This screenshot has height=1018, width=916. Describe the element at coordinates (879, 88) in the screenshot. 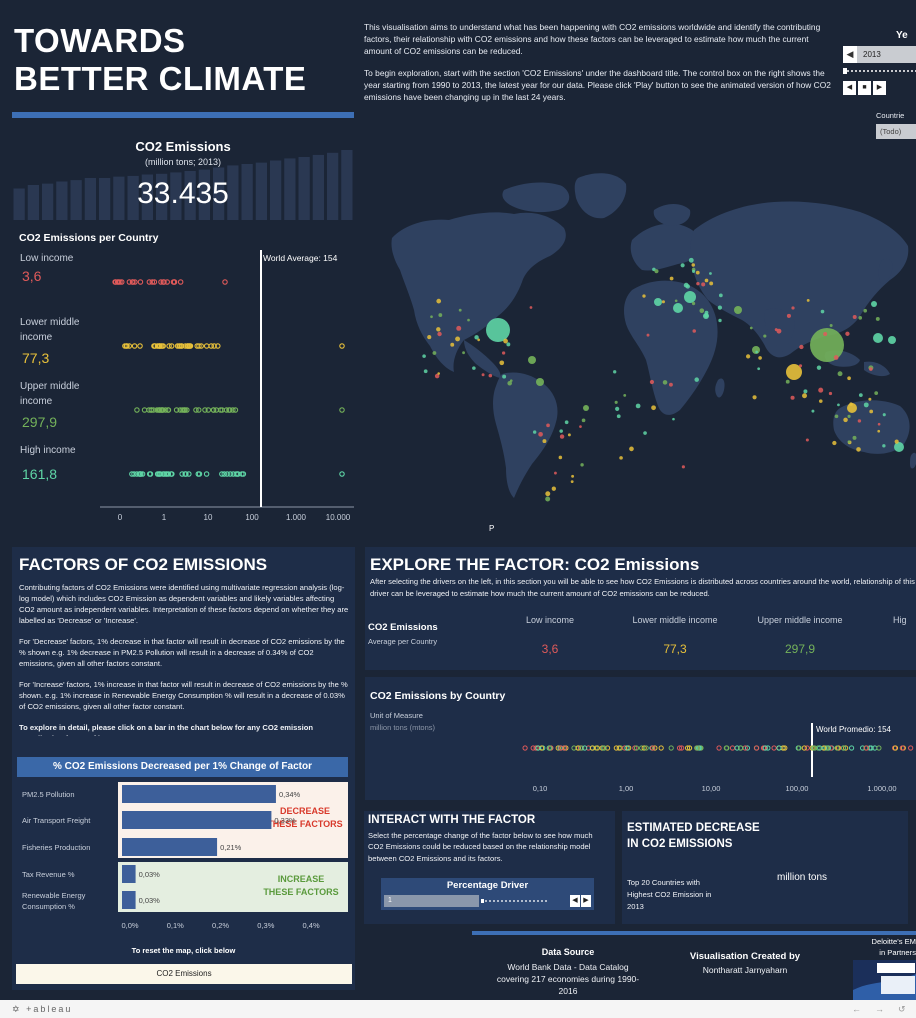

I see `play-icon: ▶` at that location.